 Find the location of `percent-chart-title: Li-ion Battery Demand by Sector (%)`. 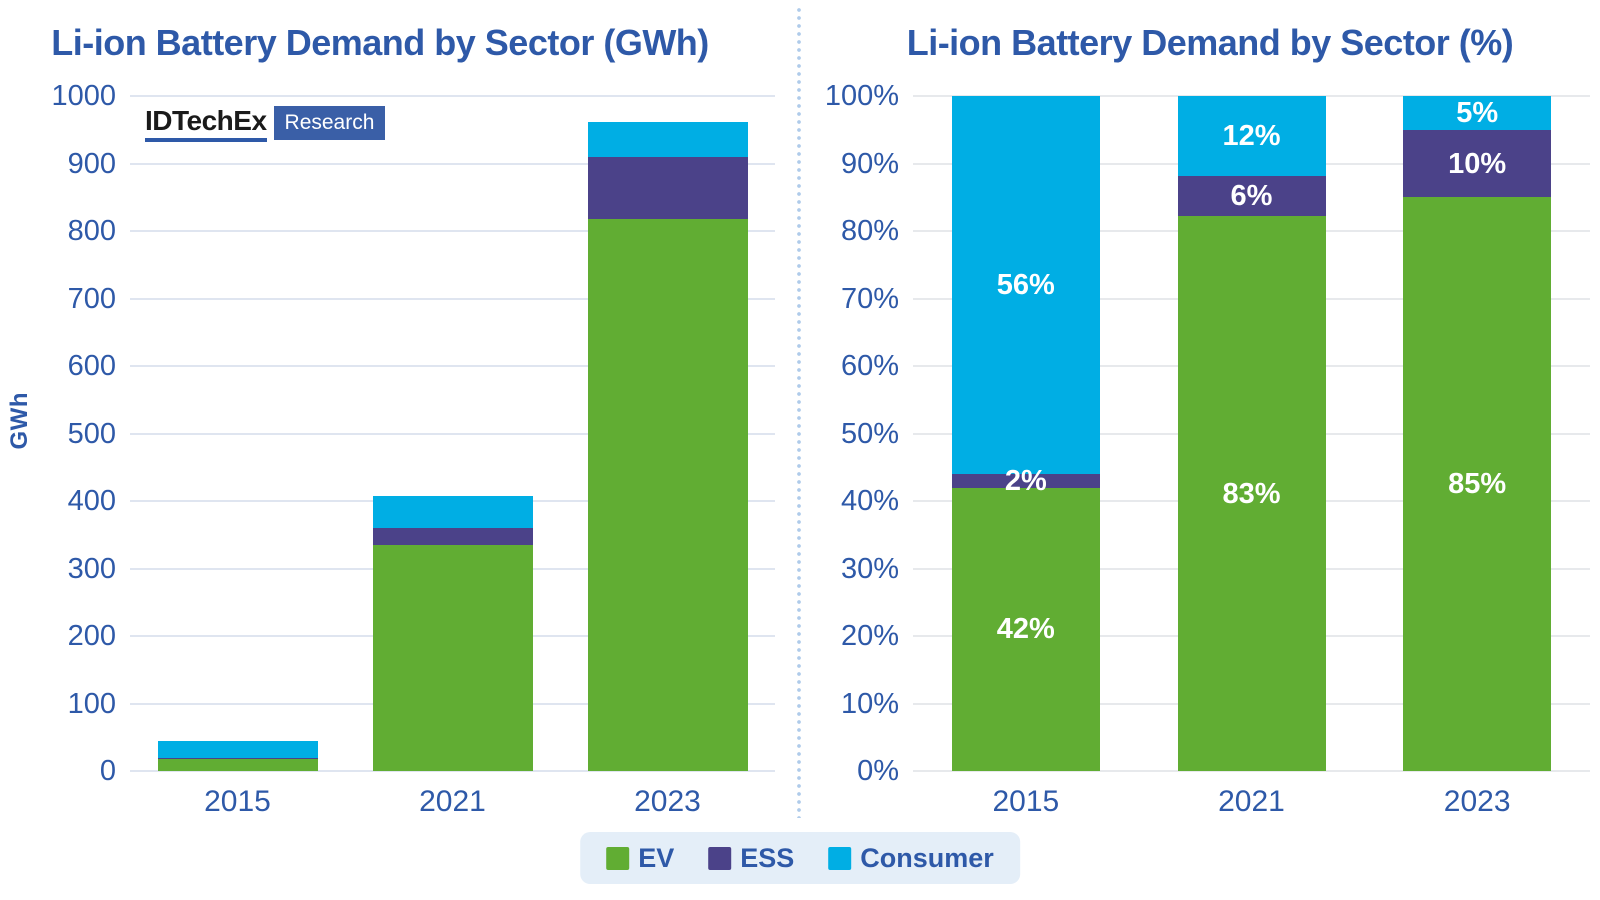

percent-chart-title: Li-ion Battery Demand by Sector (%) is located at coordinates (1210, 42).